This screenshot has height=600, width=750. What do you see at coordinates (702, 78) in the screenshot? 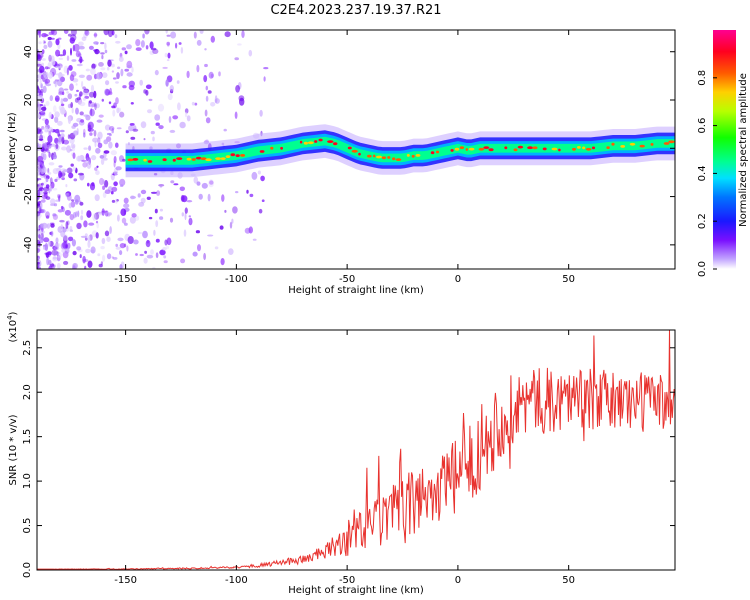
I see `colorbar-tick-label: 0.8` at bounding box center [702, 78].